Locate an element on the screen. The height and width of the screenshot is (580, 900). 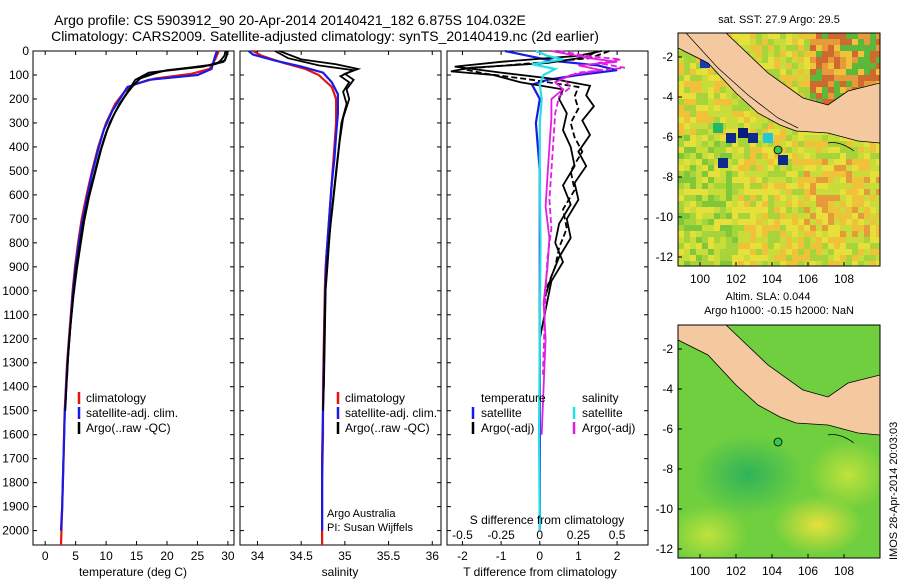
map-x-tick-label: 108 is located at coordinates (844, 279).